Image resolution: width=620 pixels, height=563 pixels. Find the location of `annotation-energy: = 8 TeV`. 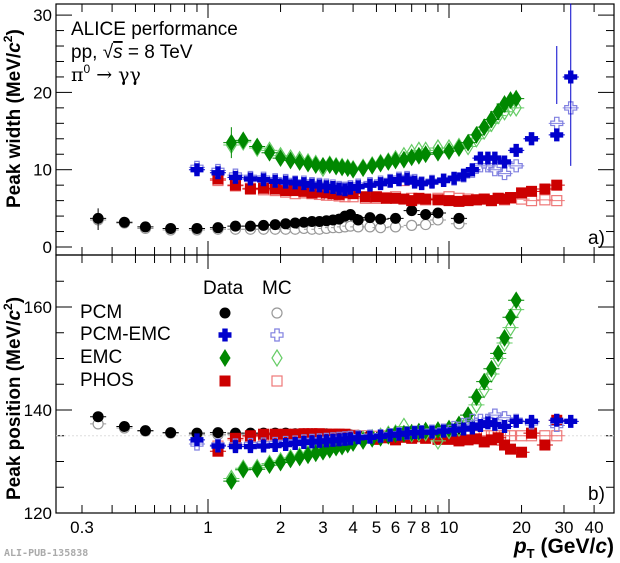

annotation-energy: = 8 TeV is located at coordinates (158, 52).